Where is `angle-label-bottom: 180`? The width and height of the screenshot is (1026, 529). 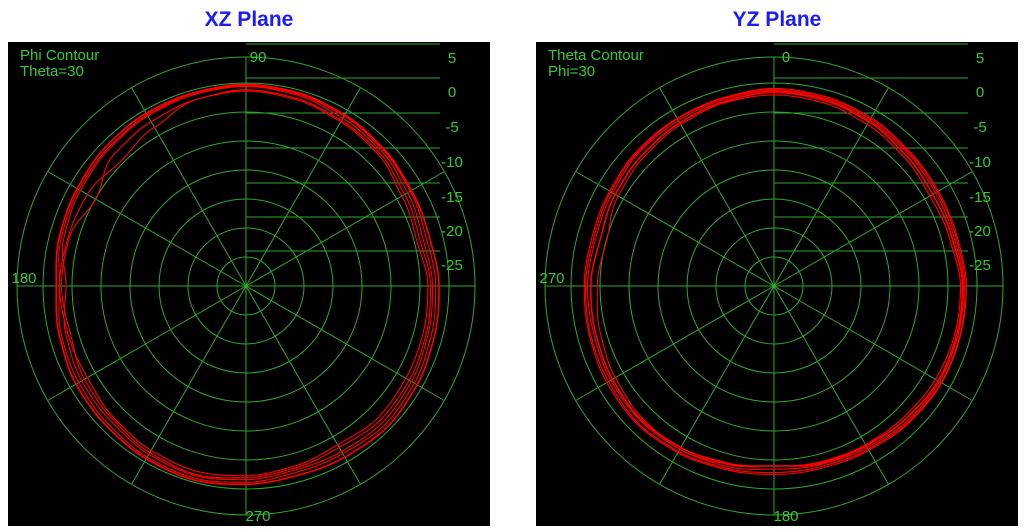 angle-label-bottom: 180 is located at coordinates (785, 516).